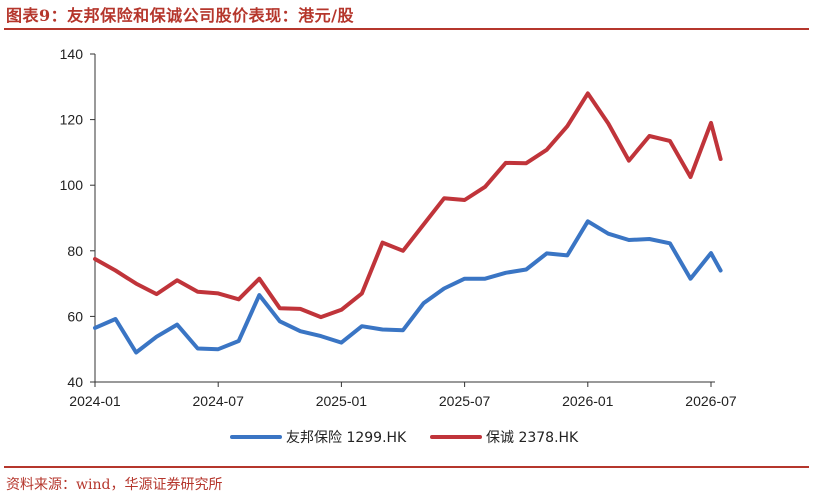  I want to click on source-note: 资料来源：wind，华源证券研究所, so click(114, 485).